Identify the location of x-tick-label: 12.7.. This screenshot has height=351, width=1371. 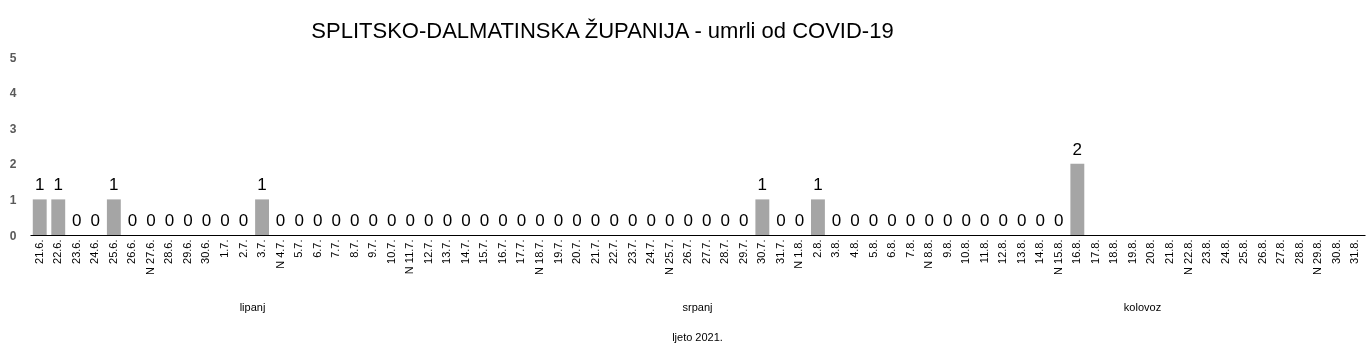
(427, 251).